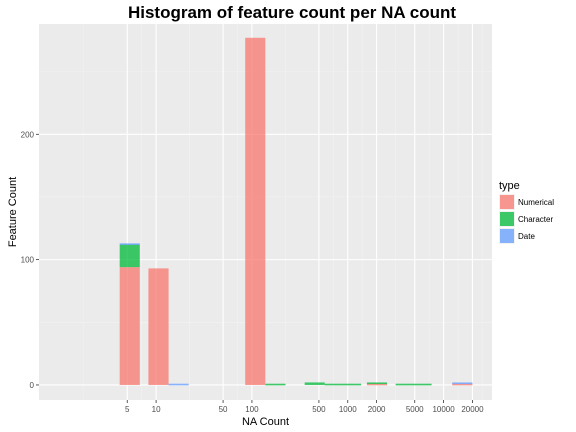 The image size is (576, 432). What do you see at coordinates (472, 409) in the screenshot?
I see `x-tick-label: 20000` at bounding box center [472, 409].